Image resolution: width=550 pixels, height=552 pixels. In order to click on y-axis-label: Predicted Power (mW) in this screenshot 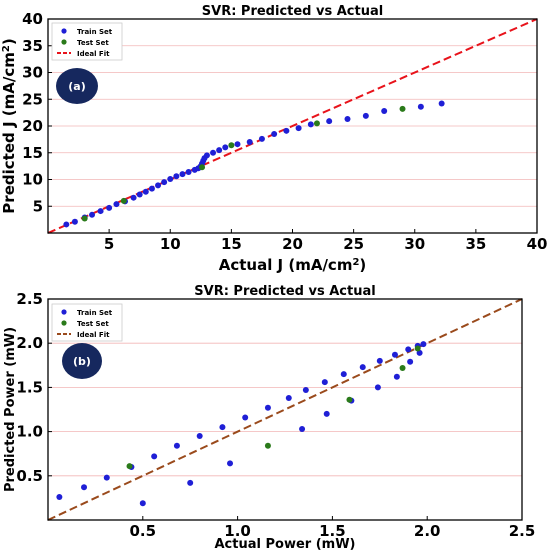, I will do `click(10, 409)`.